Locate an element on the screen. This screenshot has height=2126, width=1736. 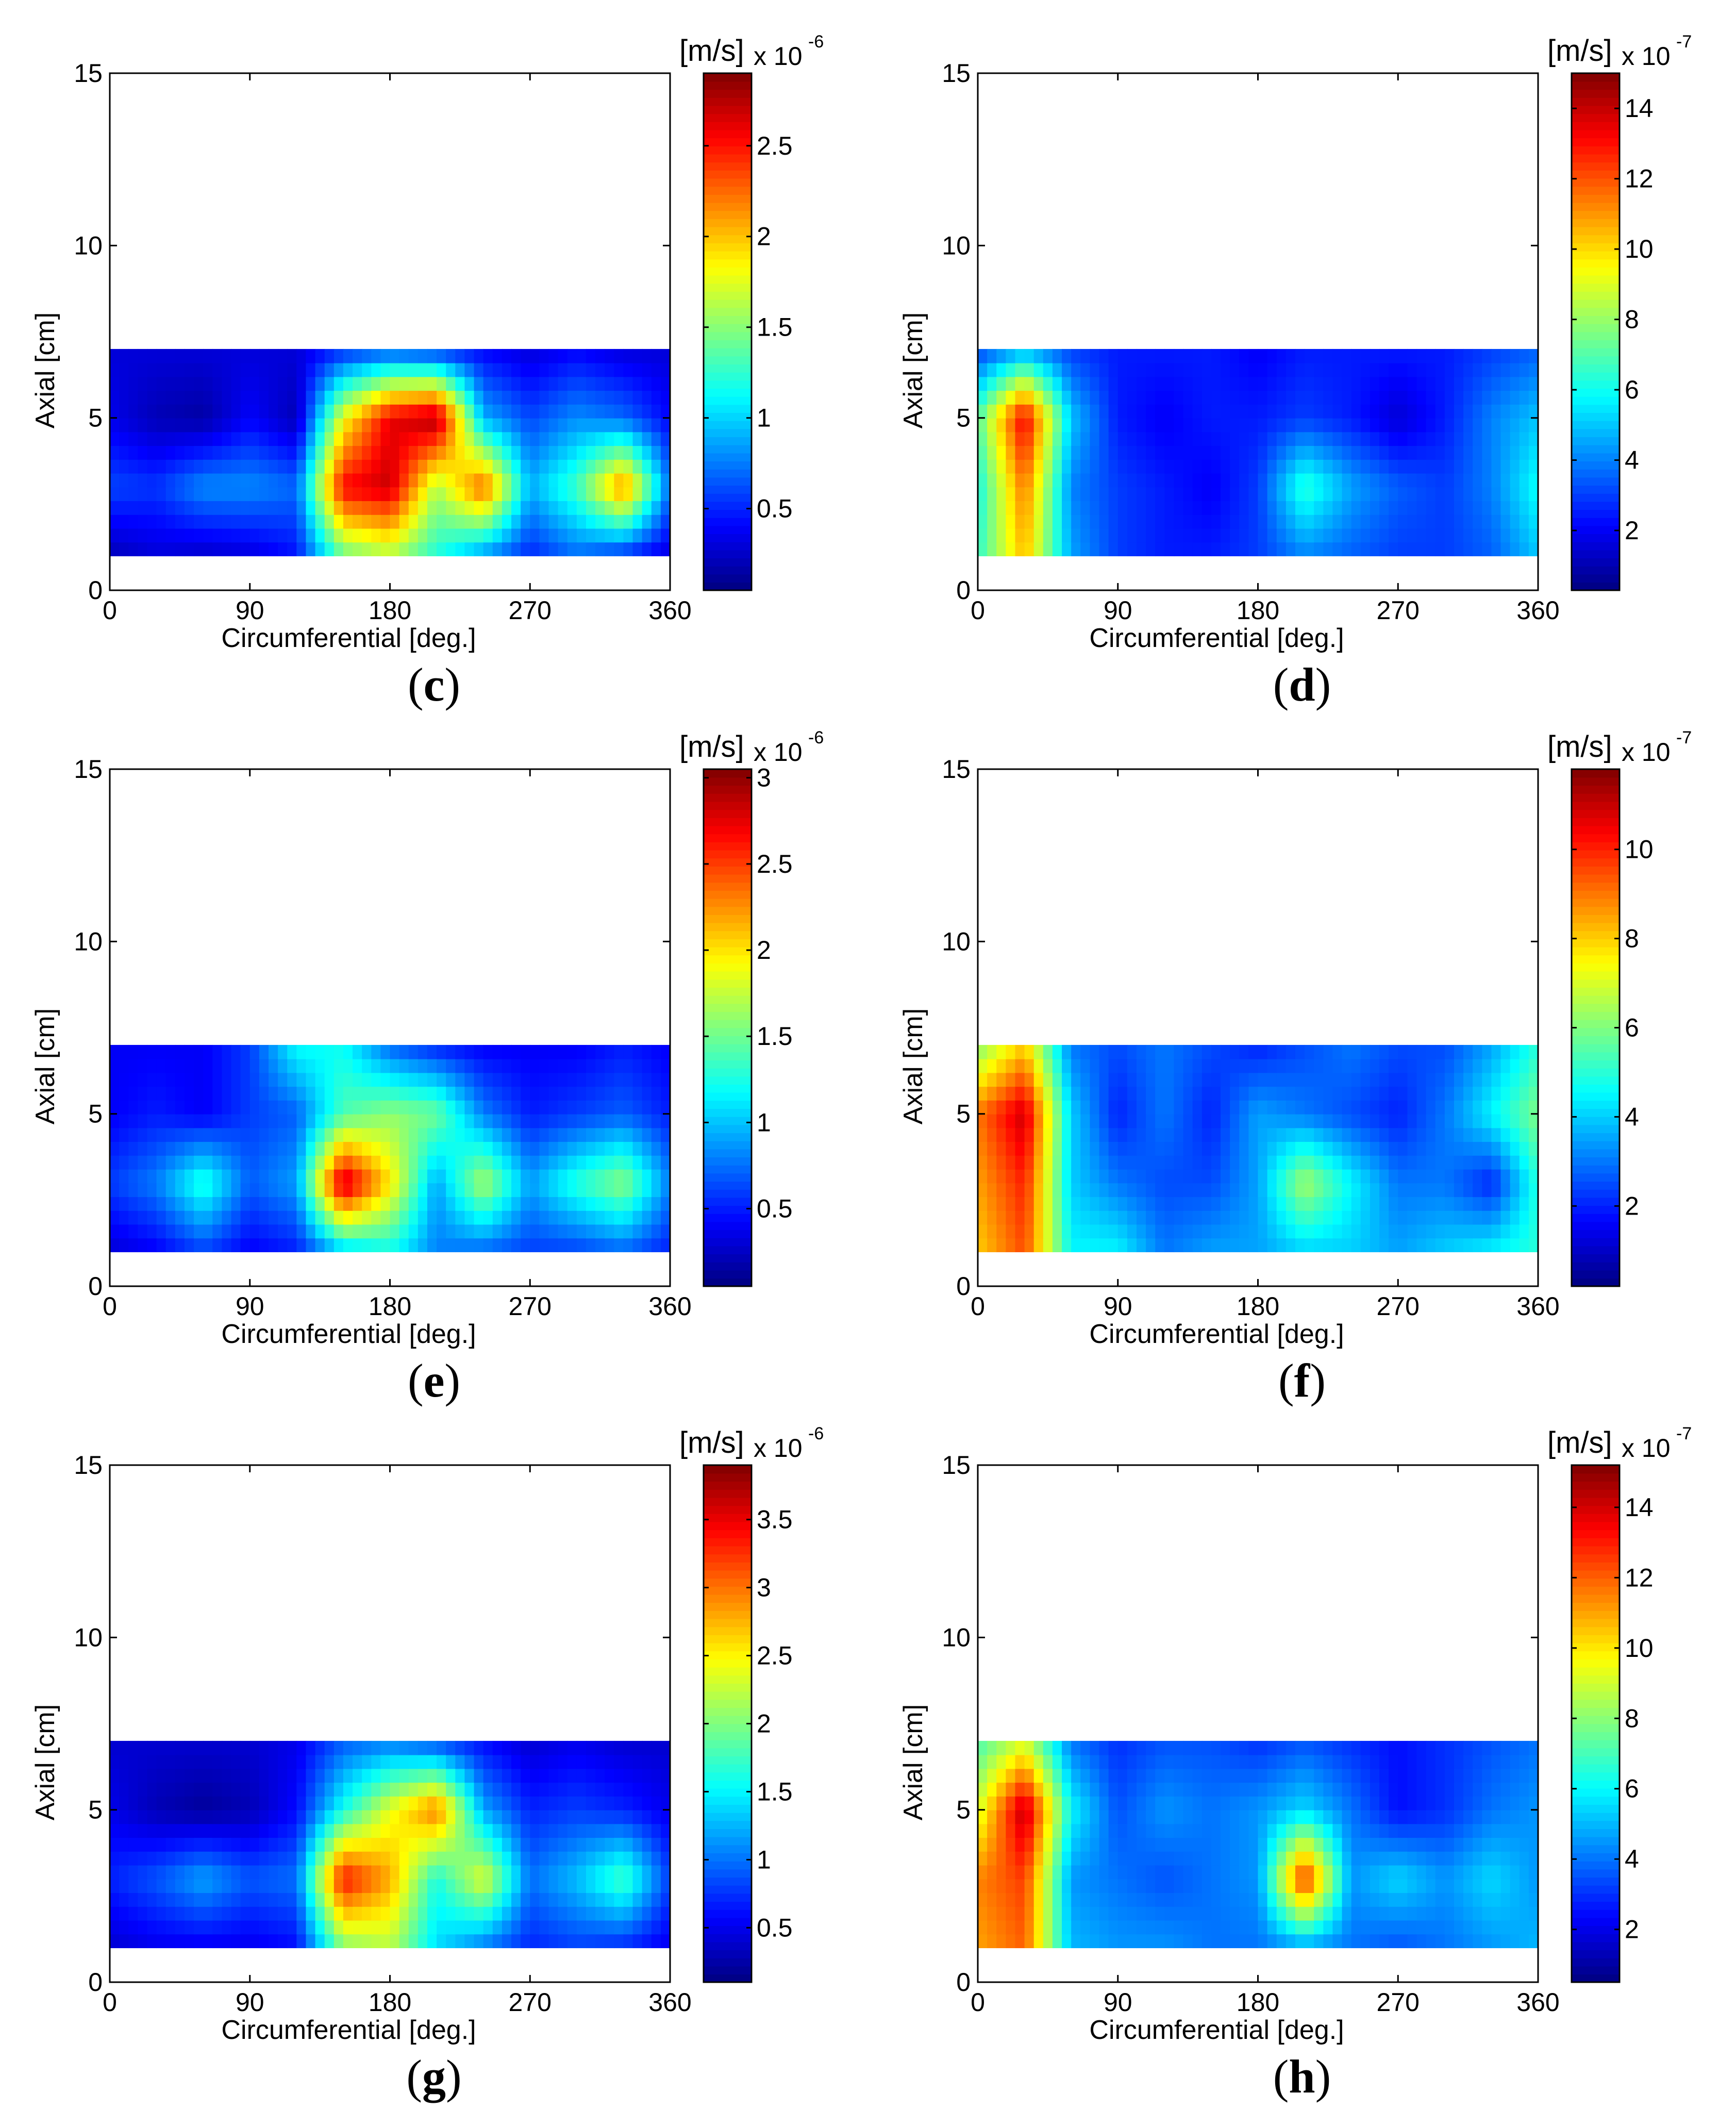
y-tick-label: 10 is located at coordinates (956, 941).